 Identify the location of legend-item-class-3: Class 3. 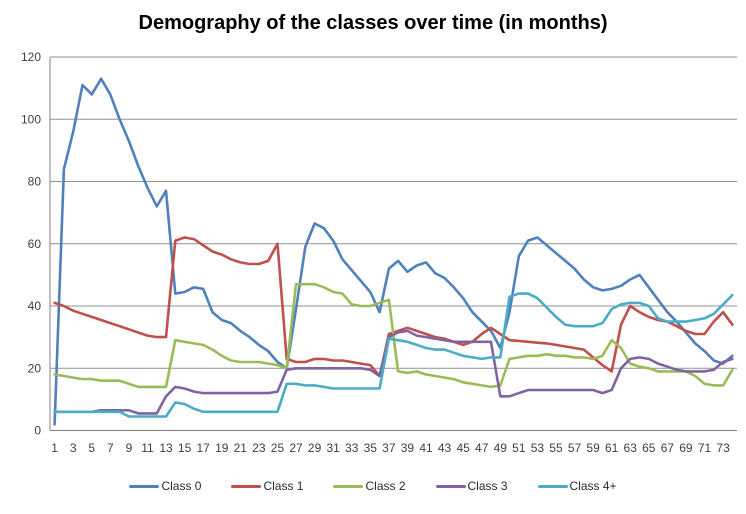
(471, 486).